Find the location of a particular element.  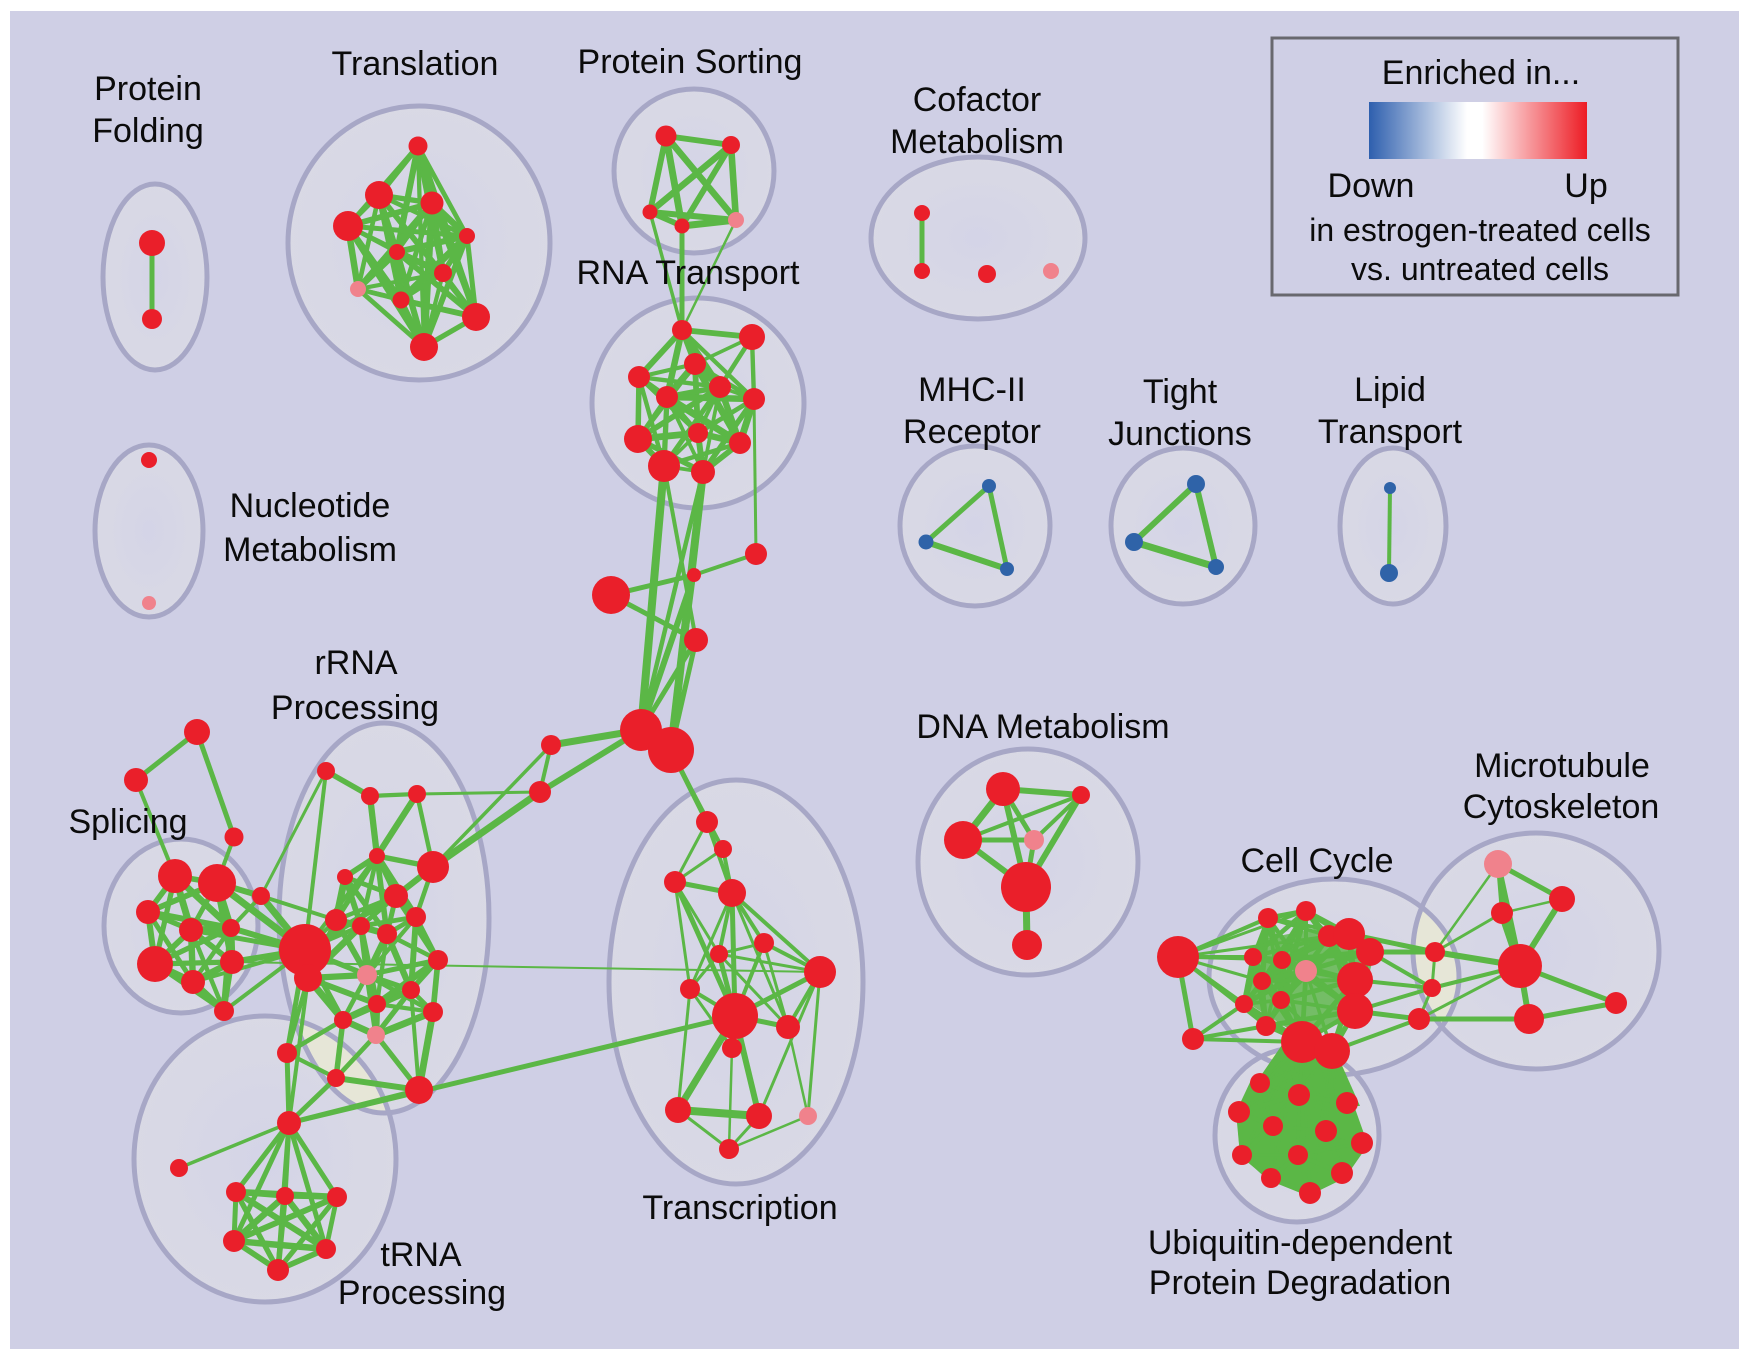

svg-text: DNA Metabolism is located at coordinates (1042, 727).